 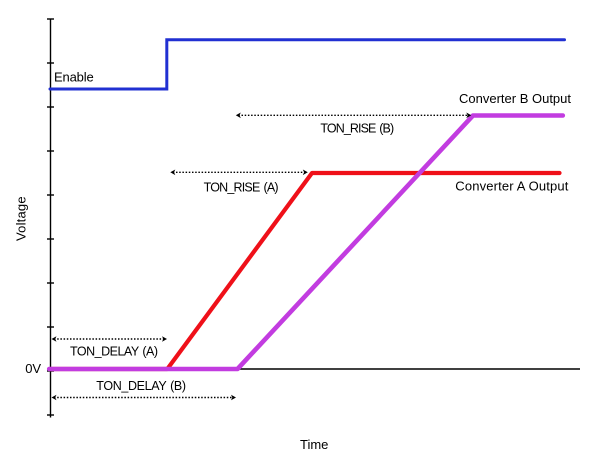 What do you see at coordinates (512, 186) in the screenshot?
I see `svg-text: Converter A Output` at bounding box center [512, 186].